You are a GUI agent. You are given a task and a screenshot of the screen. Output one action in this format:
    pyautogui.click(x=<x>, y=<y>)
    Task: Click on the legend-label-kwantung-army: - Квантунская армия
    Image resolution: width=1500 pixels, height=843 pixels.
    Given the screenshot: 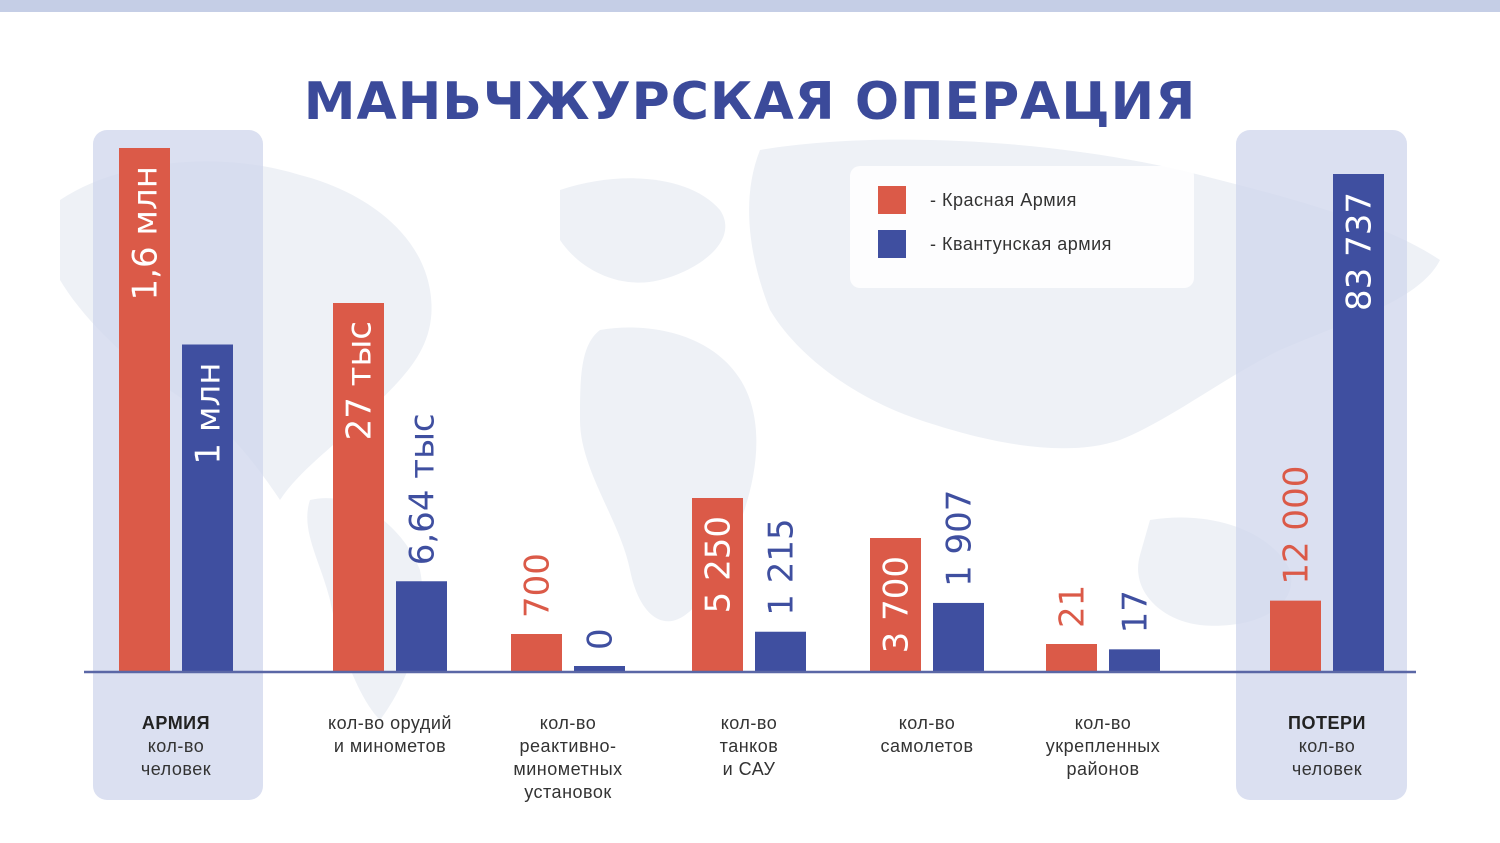 What is the action you would take?
    pyautogui.click(x=1021, y=243)
    